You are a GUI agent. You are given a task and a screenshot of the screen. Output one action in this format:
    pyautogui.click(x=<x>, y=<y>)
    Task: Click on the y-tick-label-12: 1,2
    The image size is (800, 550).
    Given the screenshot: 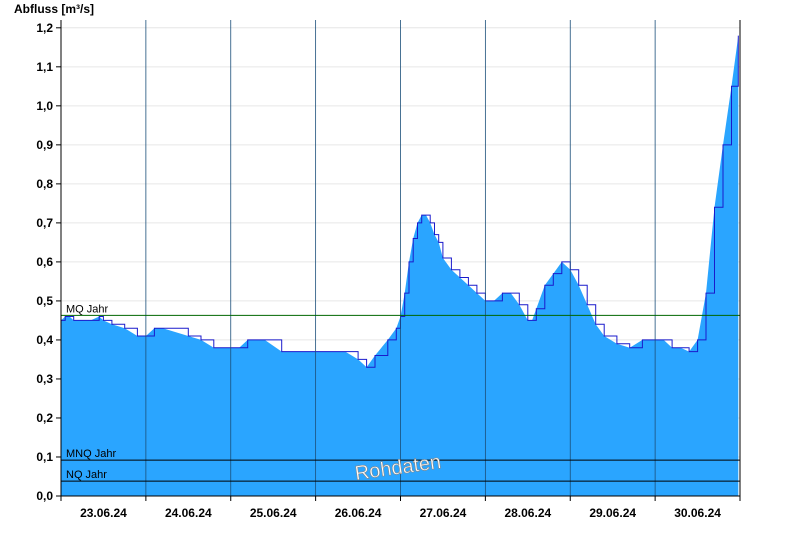 What is the action you would take?
    pyautogui.click(x=44, y=28)
    